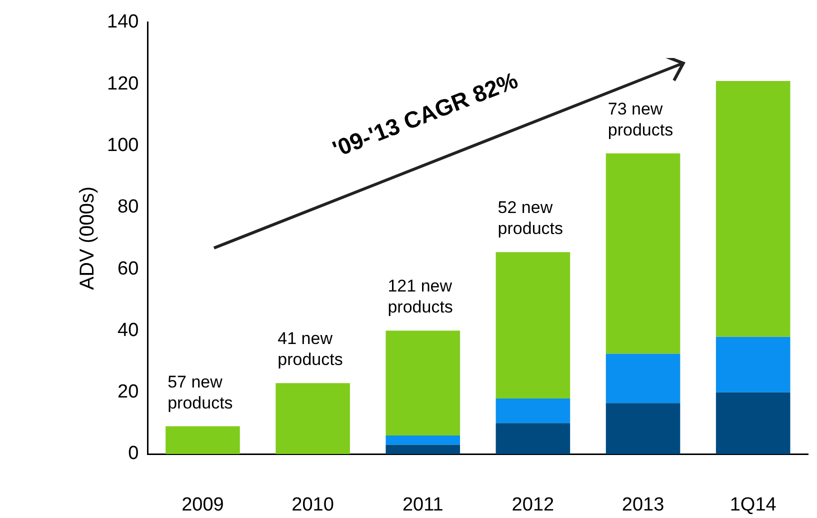 The height and width of the screenshot is (518, 817). What do you see at coordinates (643, 505) in the screenshot?
I see `x-tick-label: 2013` at bounding box center [643, 505].